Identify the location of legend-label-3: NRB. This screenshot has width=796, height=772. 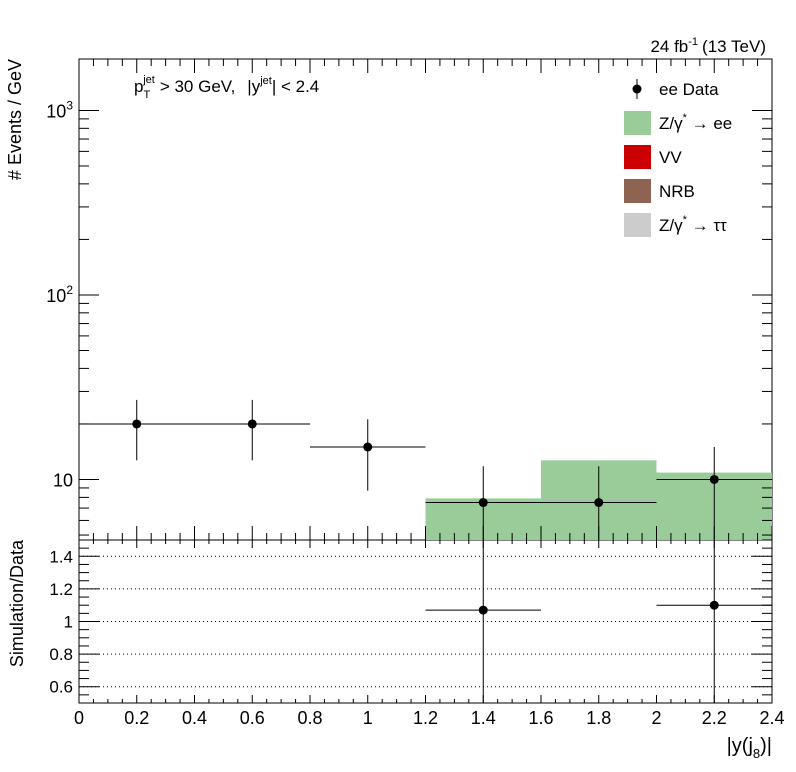
(677, 191).